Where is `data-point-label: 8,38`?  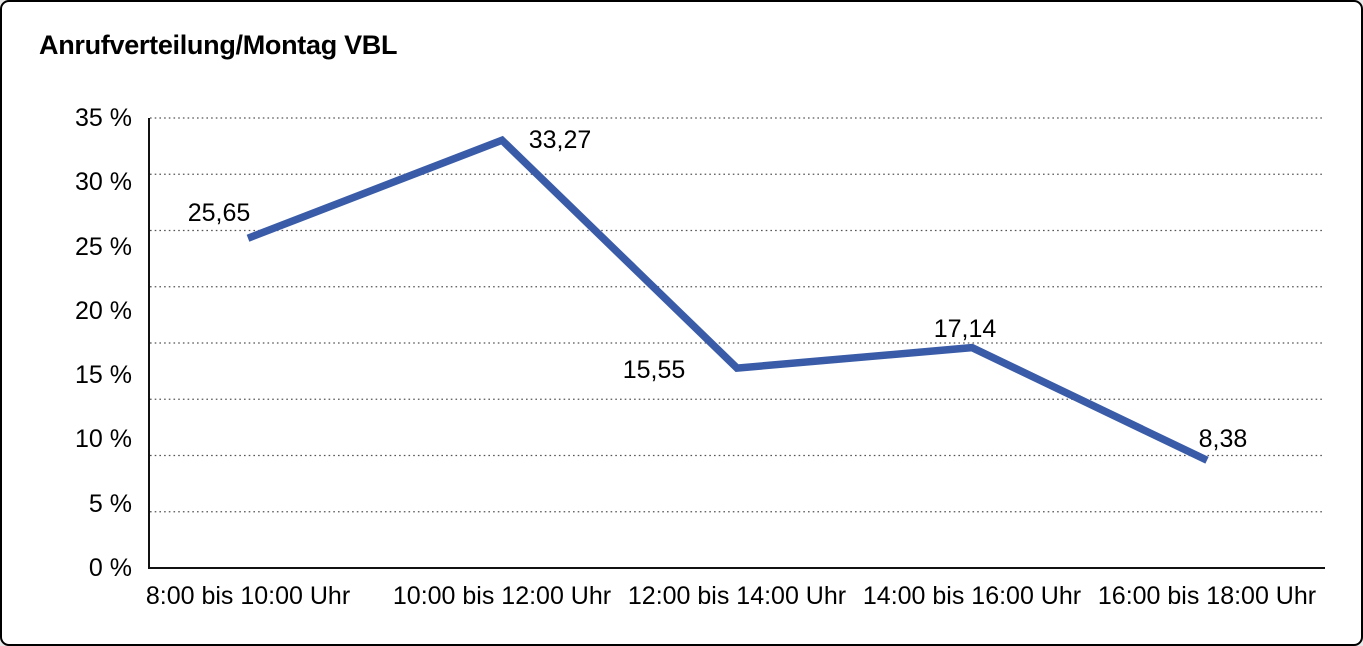 data-point-label: 8,38 is located at coordinates (1223, 439).